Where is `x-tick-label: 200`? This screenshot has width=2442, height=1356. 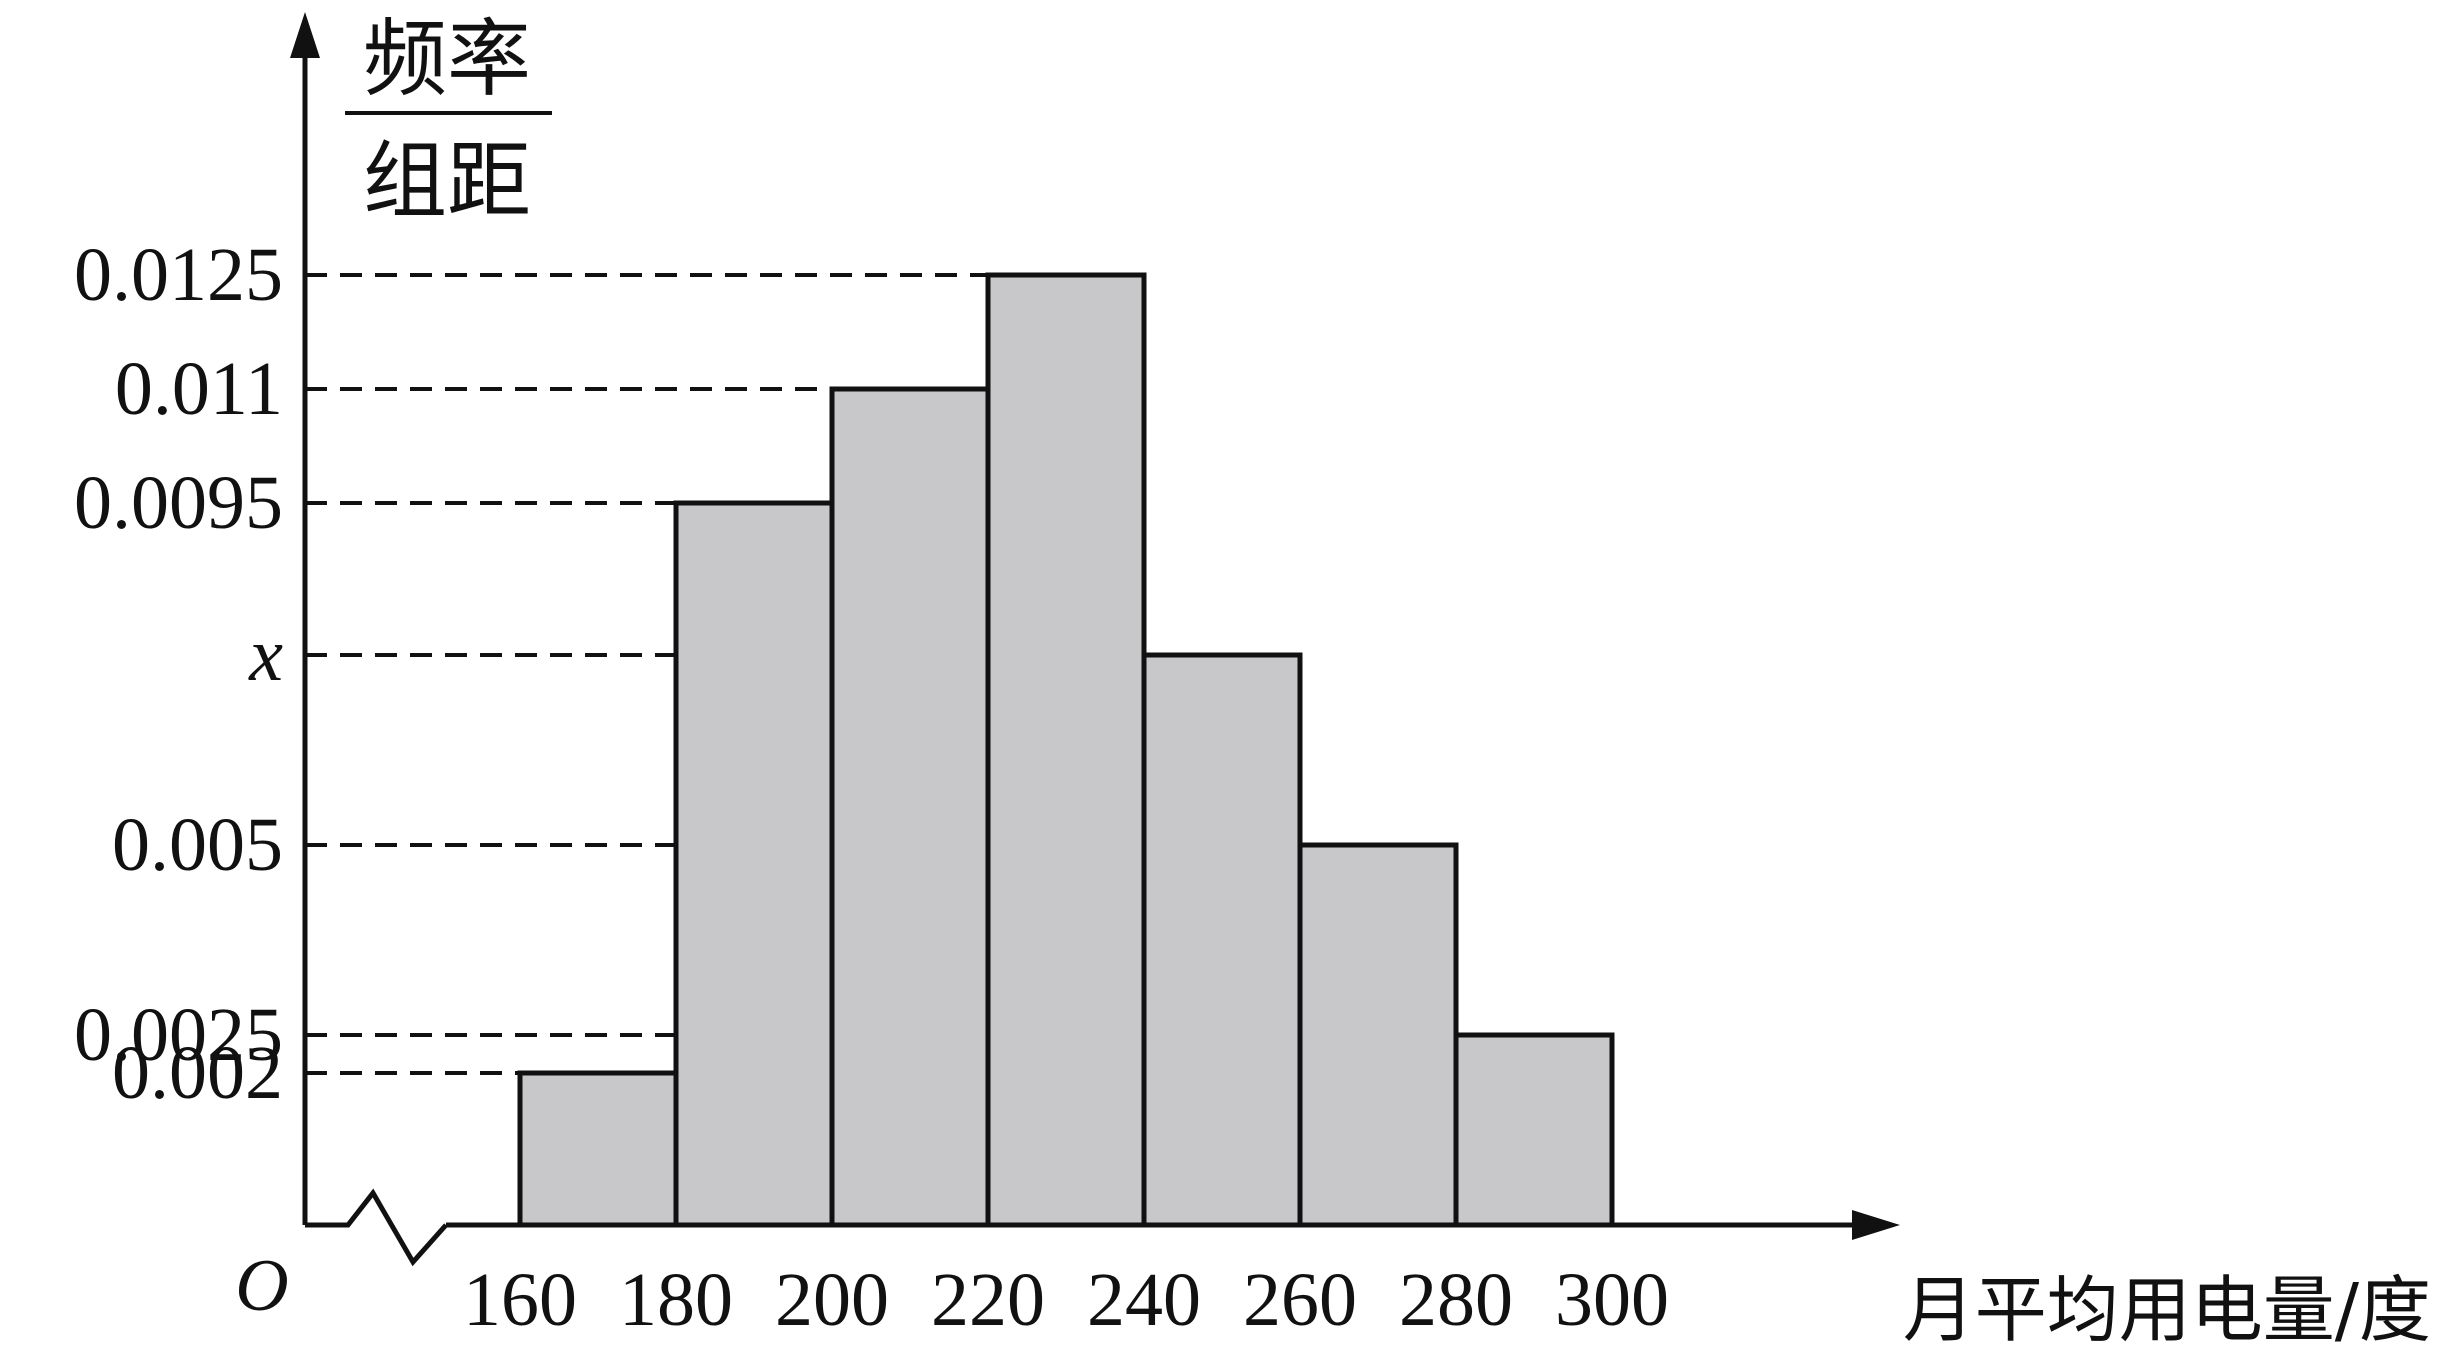 x-tick-label: 200 is located at coordinates (832, 1300).